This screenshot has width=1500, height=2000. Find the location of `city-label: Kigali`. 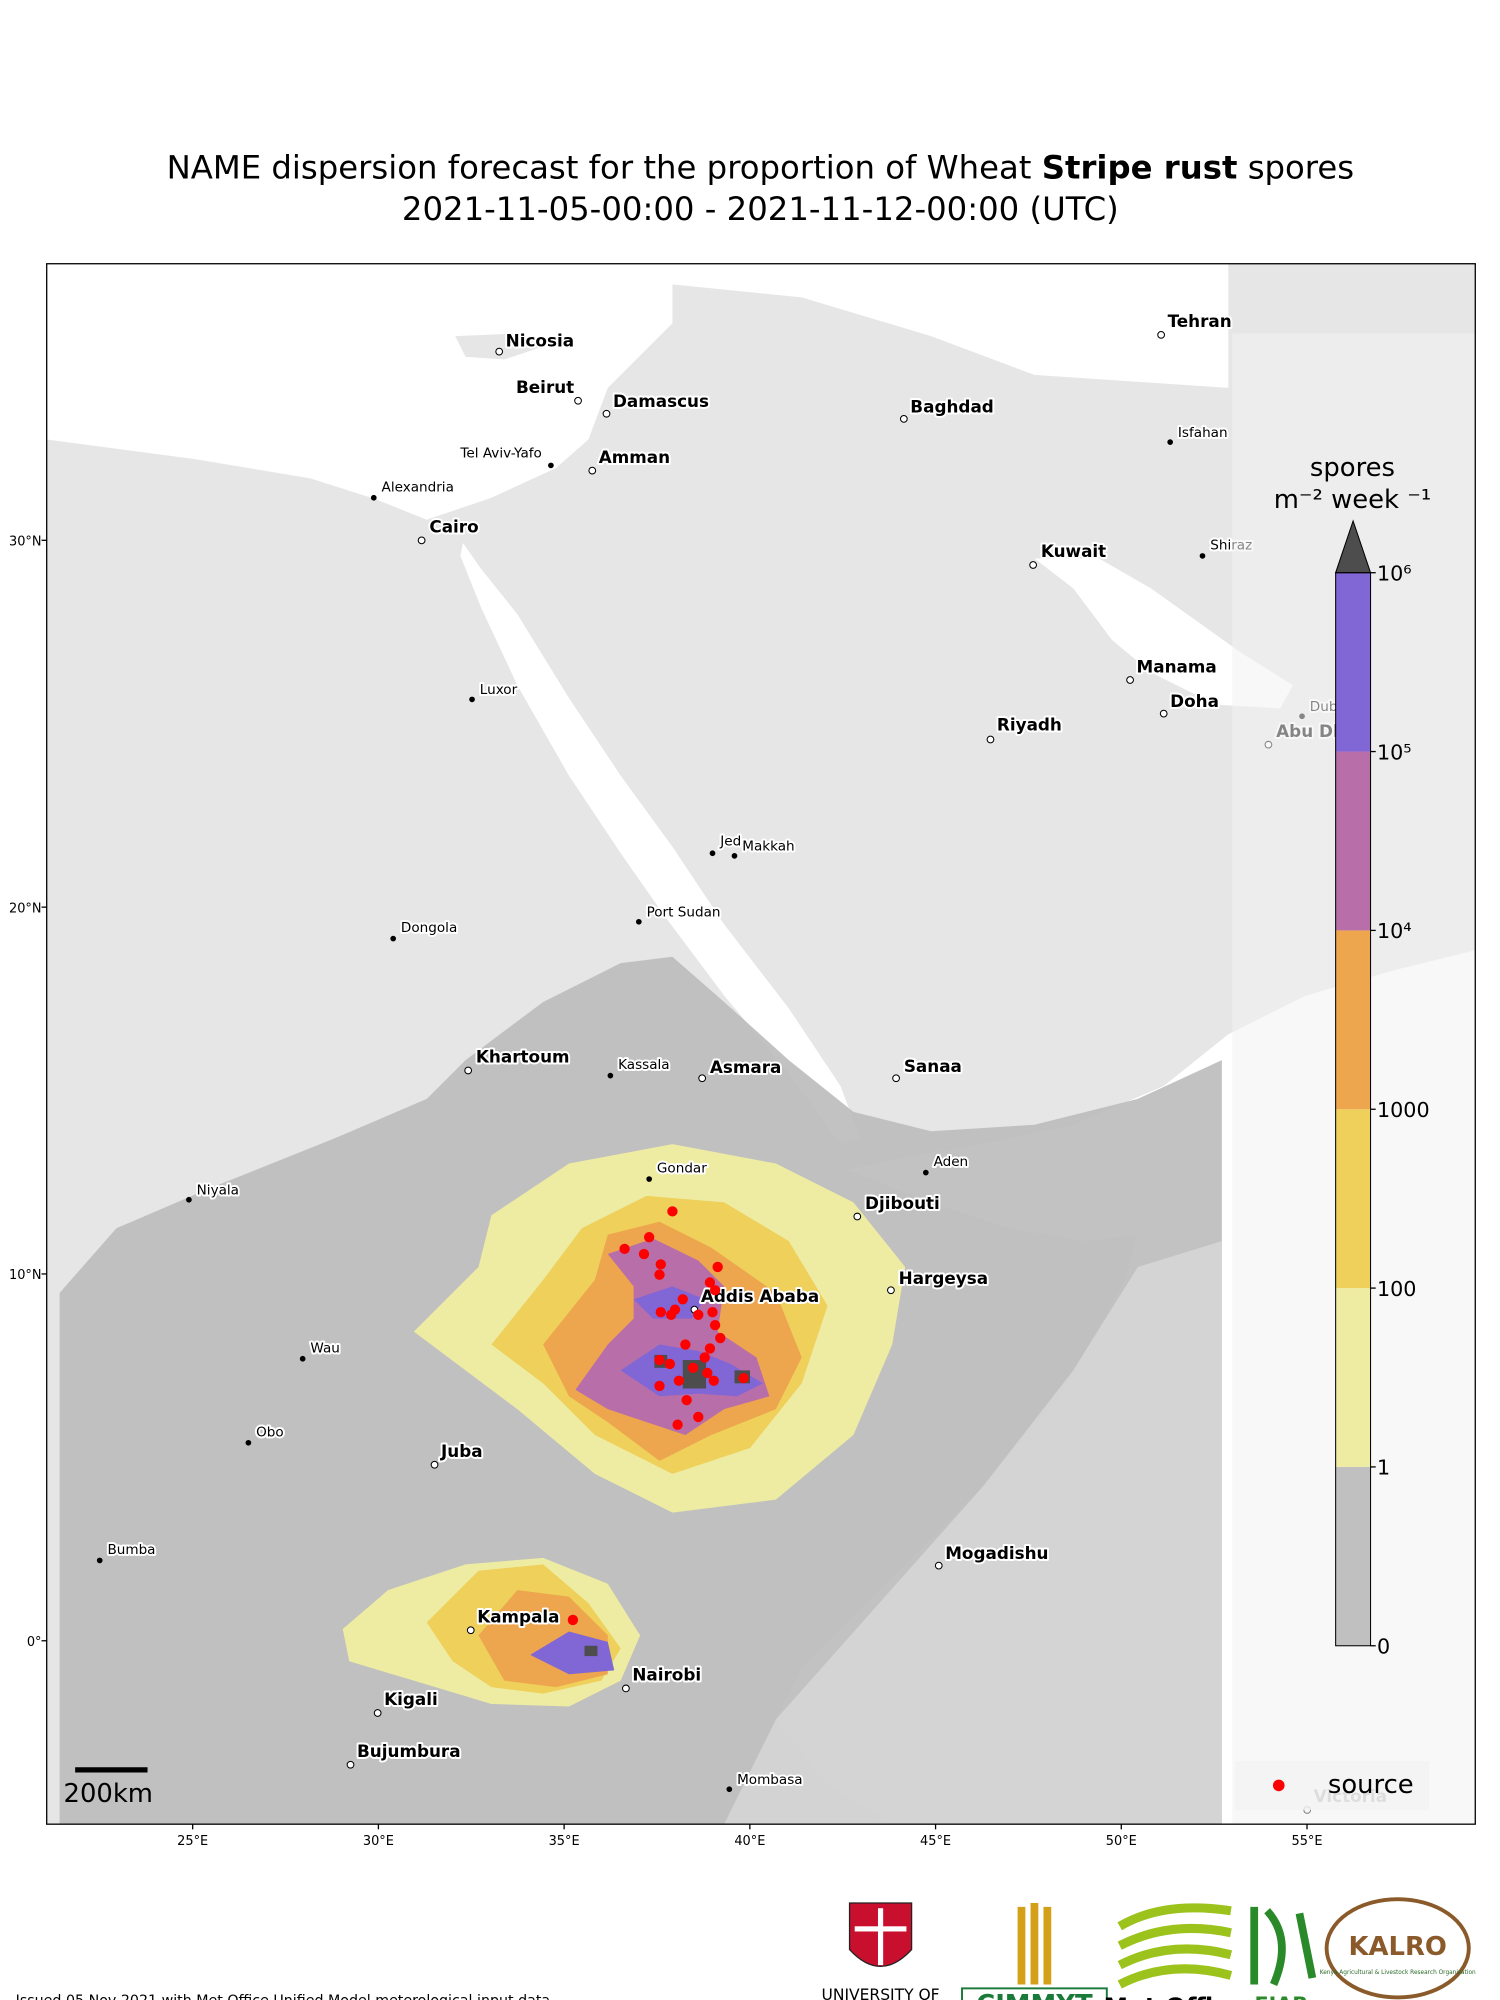

city-label: Kigali is located at coordinates (411, 1699).